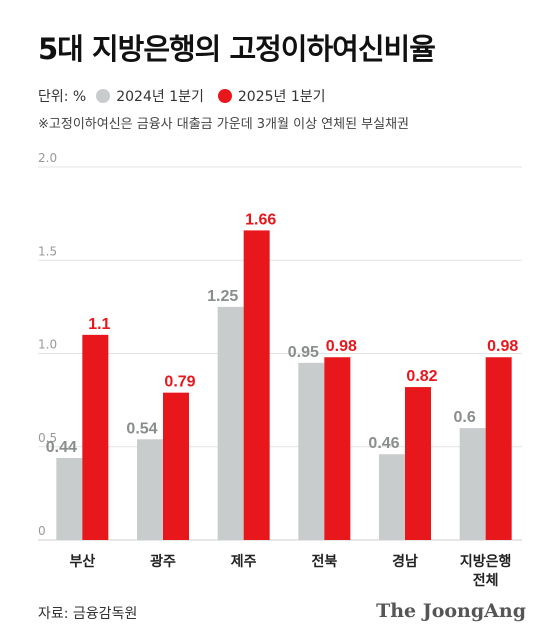  What do you see at coordinates (61, 447) in the screenshot?
I see `data-label-2024: 0.44` at bounding box center [61, 447].